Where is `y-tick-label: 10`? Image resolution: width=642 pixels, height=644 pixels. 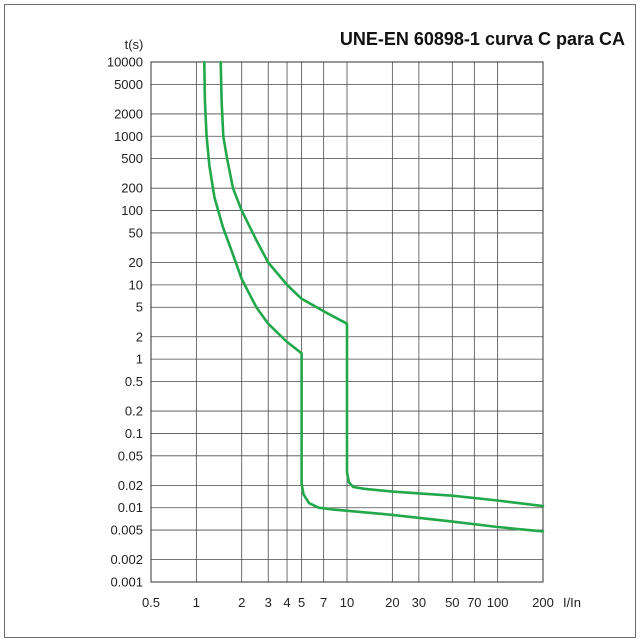
y-tick-label: 10 is located at coordinates (136, 284).